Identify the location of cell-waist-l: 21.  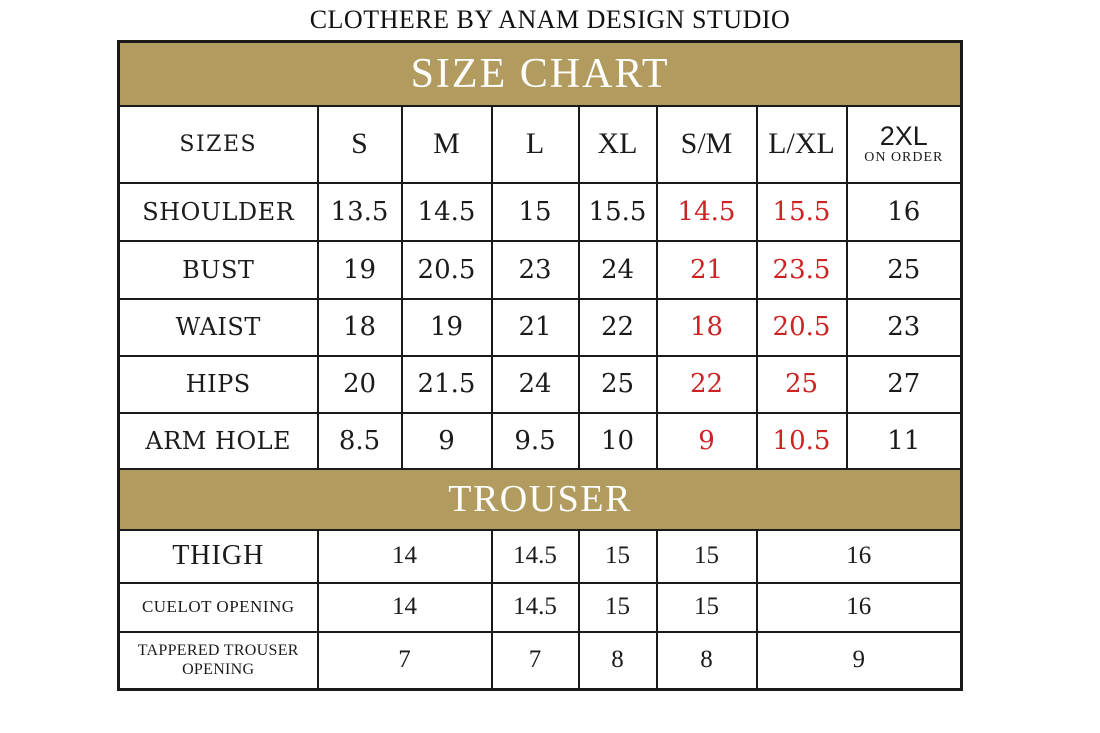
(535, 327).